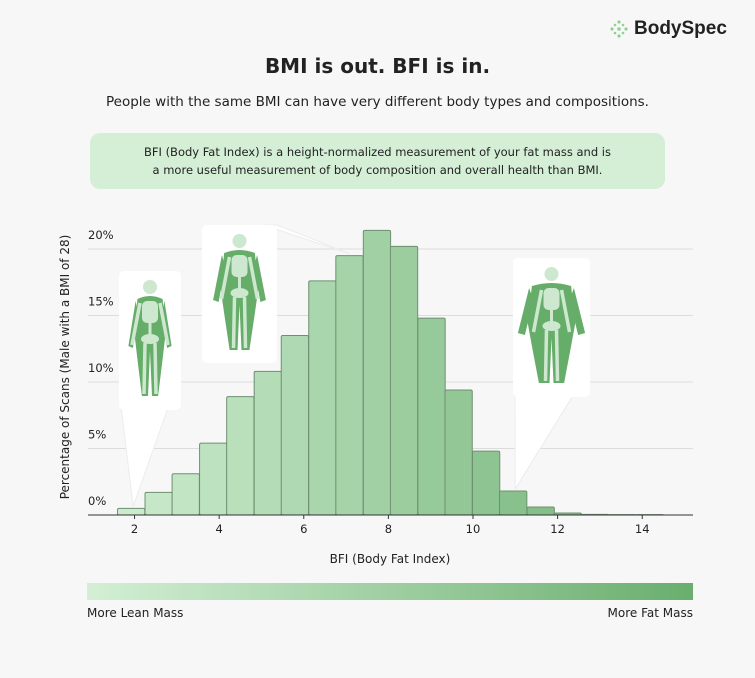 The image size is (755, 678). I want to click on y-tick-label: 20%, so click(101, 235).